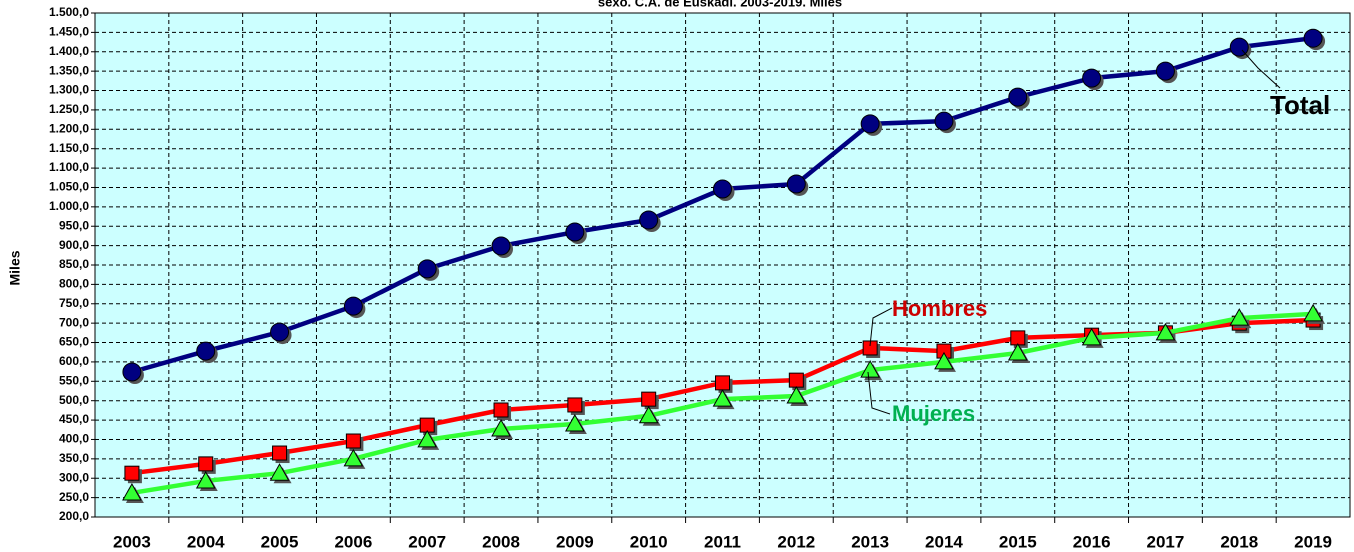  I want to click on y-tick-label: 800,0, so click(74, 284).